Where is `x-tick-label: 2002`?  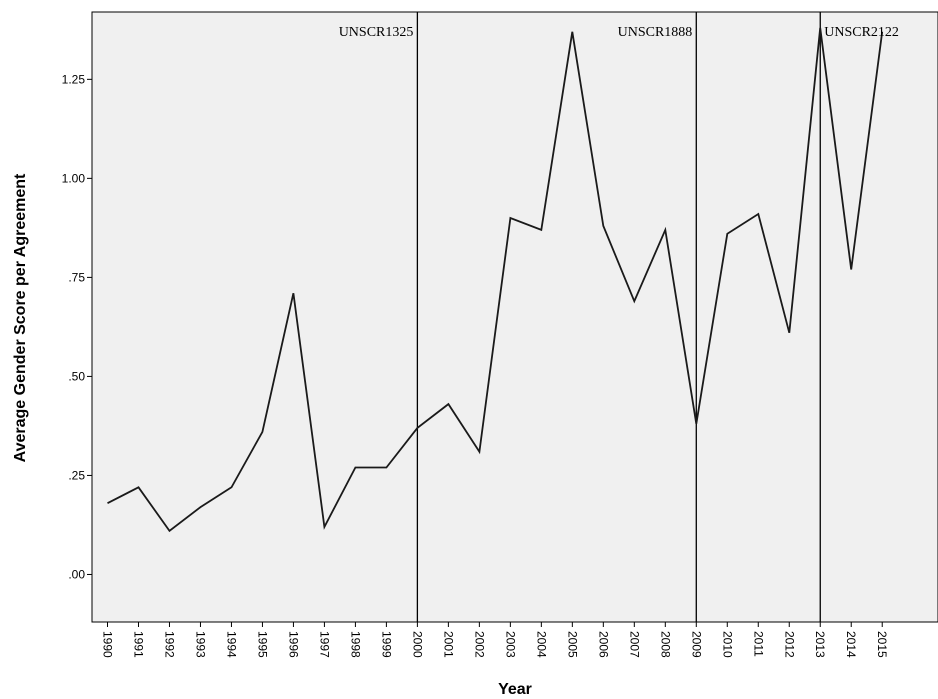 x-tick-label: 2002 is located at coordinates (479, 644).